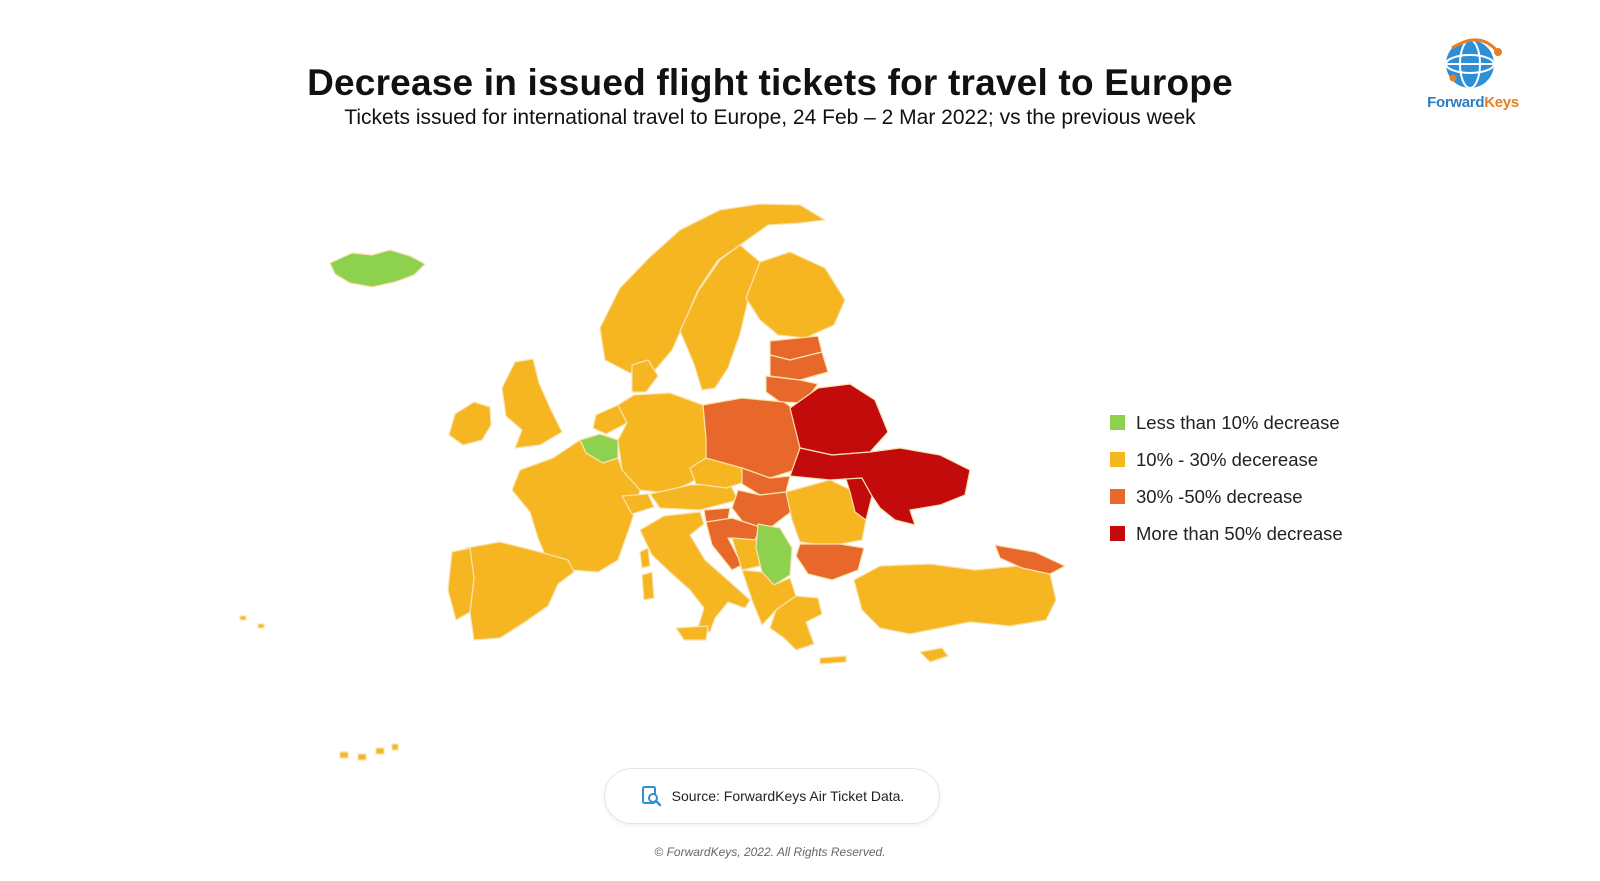  I want to click on region-bulgaria, so click(830, 562).